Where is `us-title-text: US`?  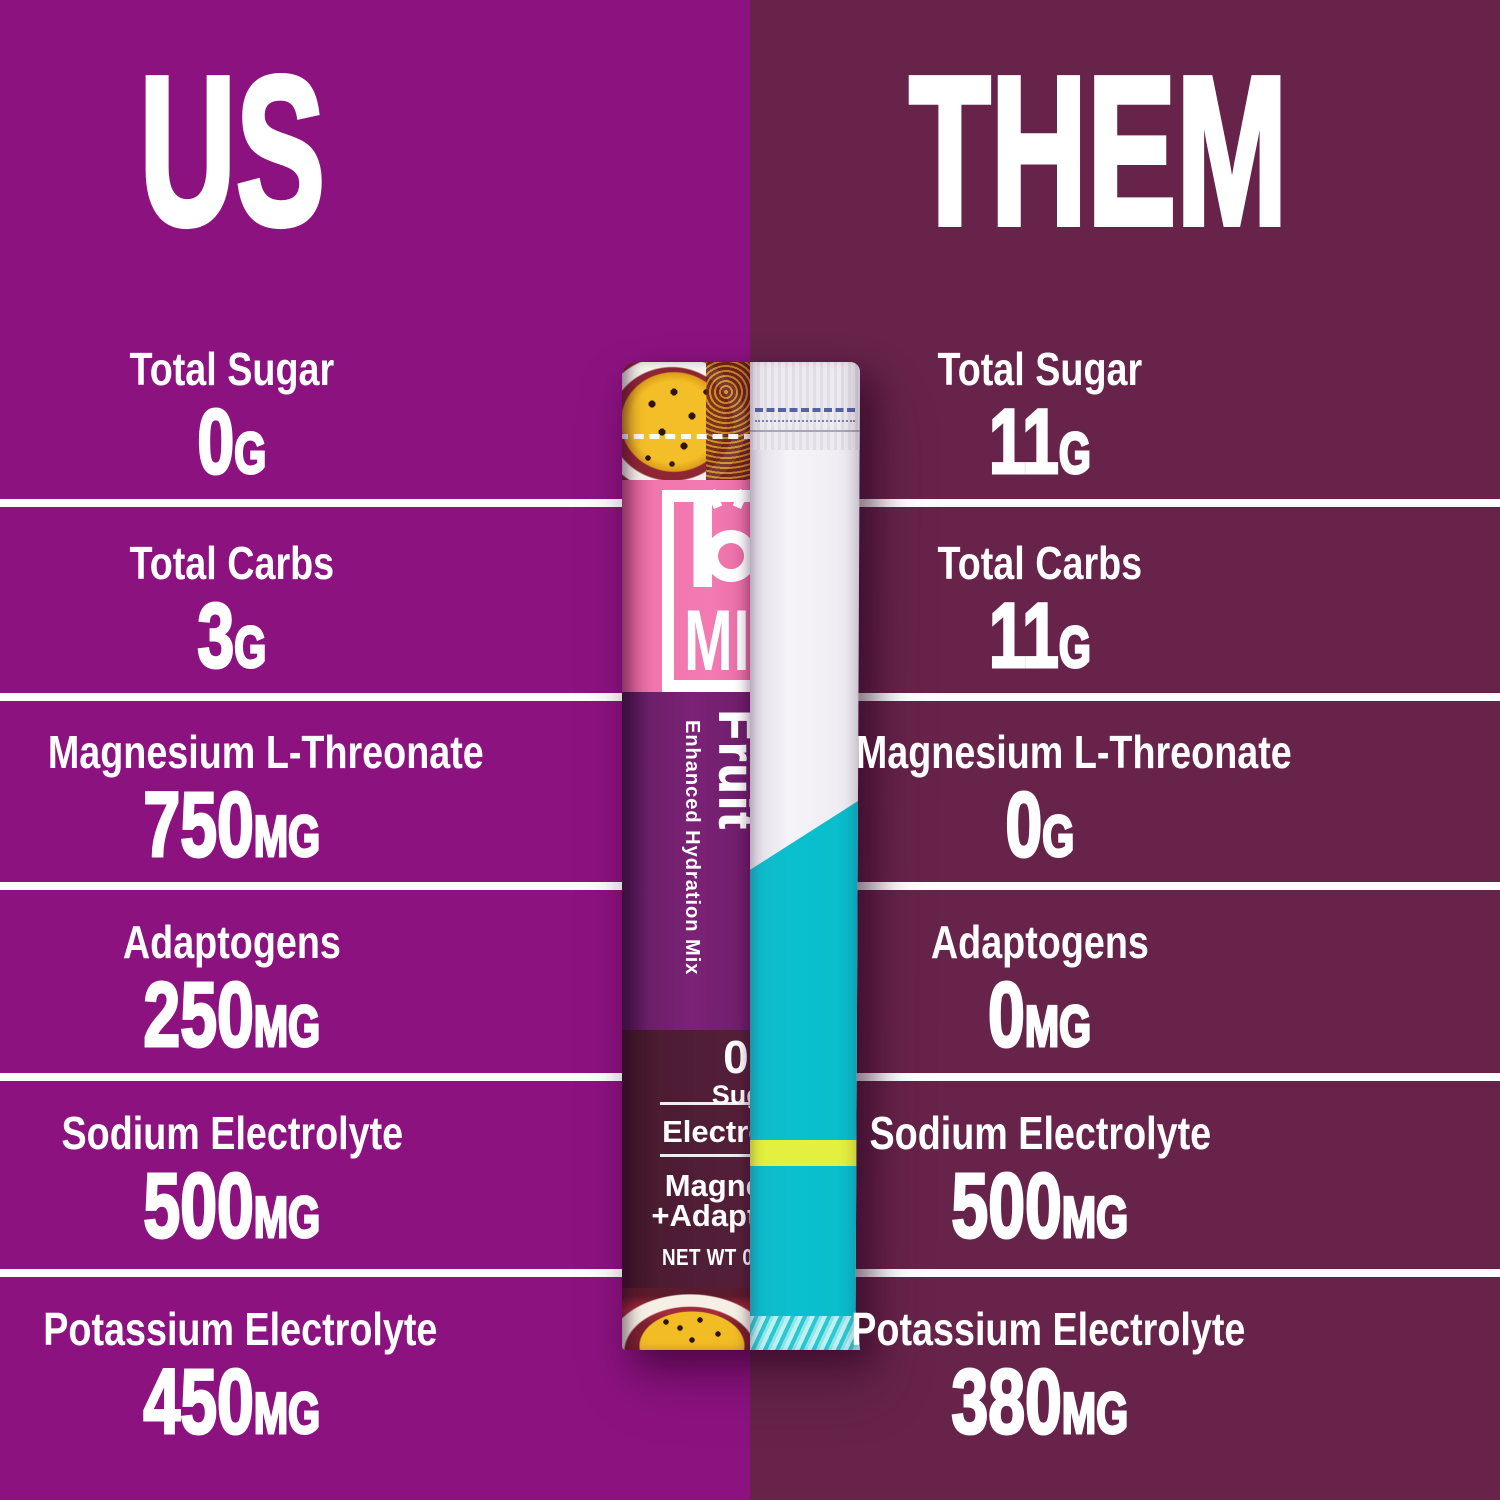 us-title-text: US is located at coordinates (231, 150).